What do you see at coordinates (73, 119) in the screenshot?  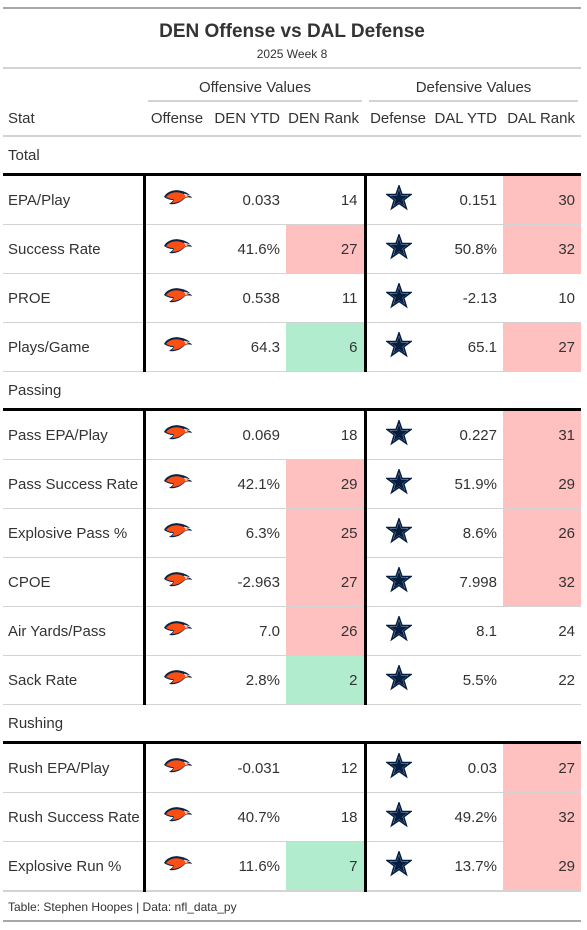 I see `col-header-stat: Stat` at bounding box center [73, 119].